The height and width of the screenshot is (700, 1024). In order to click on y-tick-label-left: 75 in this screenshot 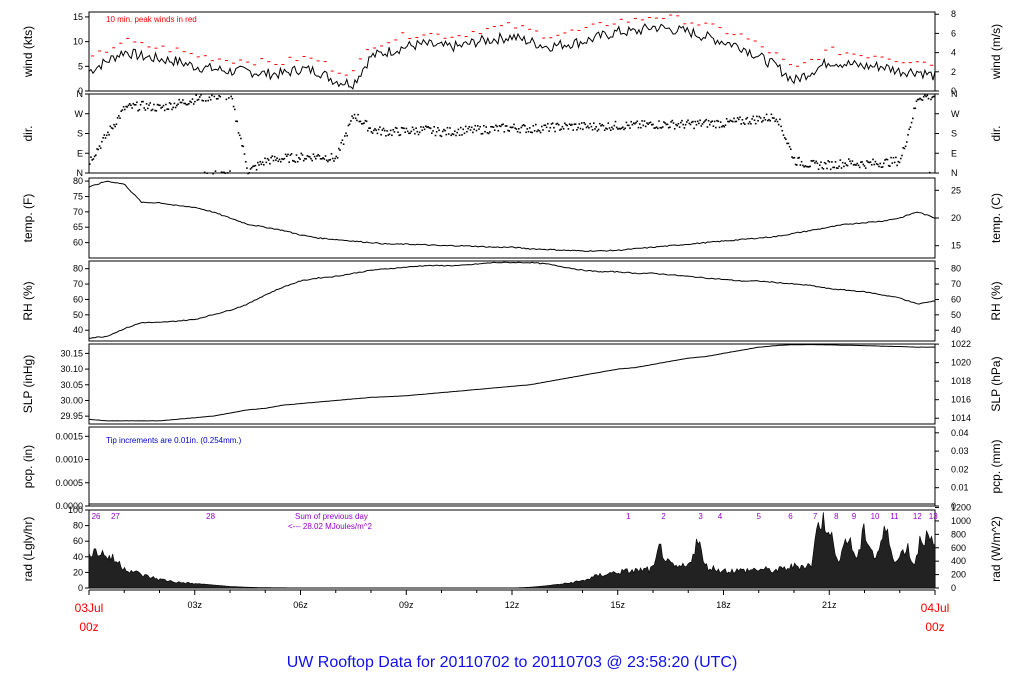, I will do `click(78, 196)`.